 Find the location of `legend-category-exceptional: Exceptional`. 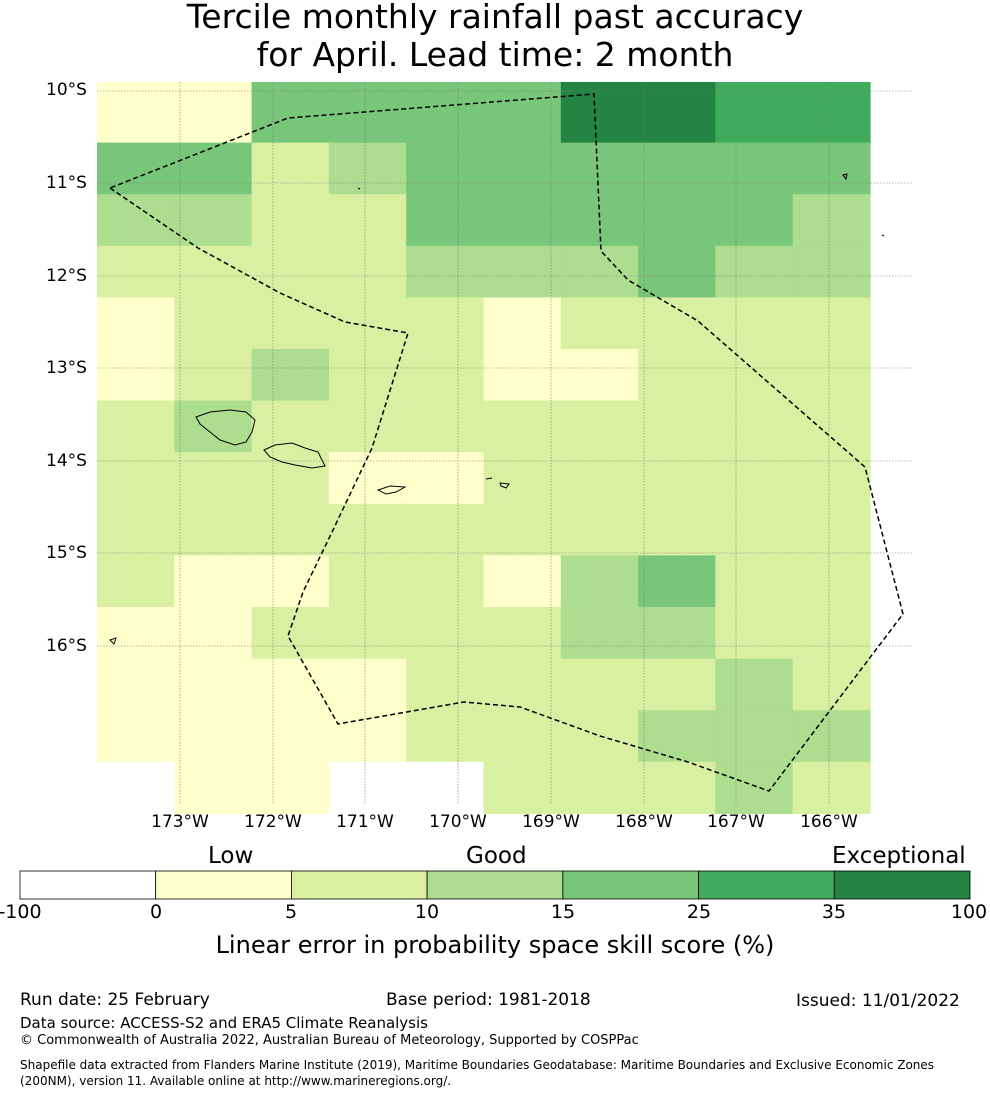

legend-category-exceptional: Exceptional is located at coordinates (899, 856).